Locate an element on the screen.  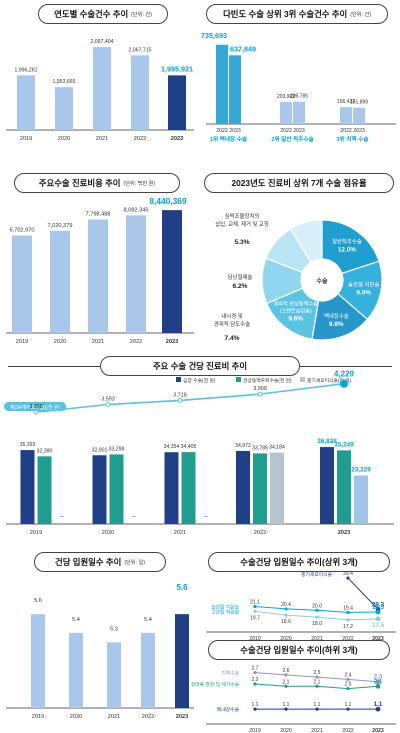
point-label: 29.4 is located at coordinates (348, 574).